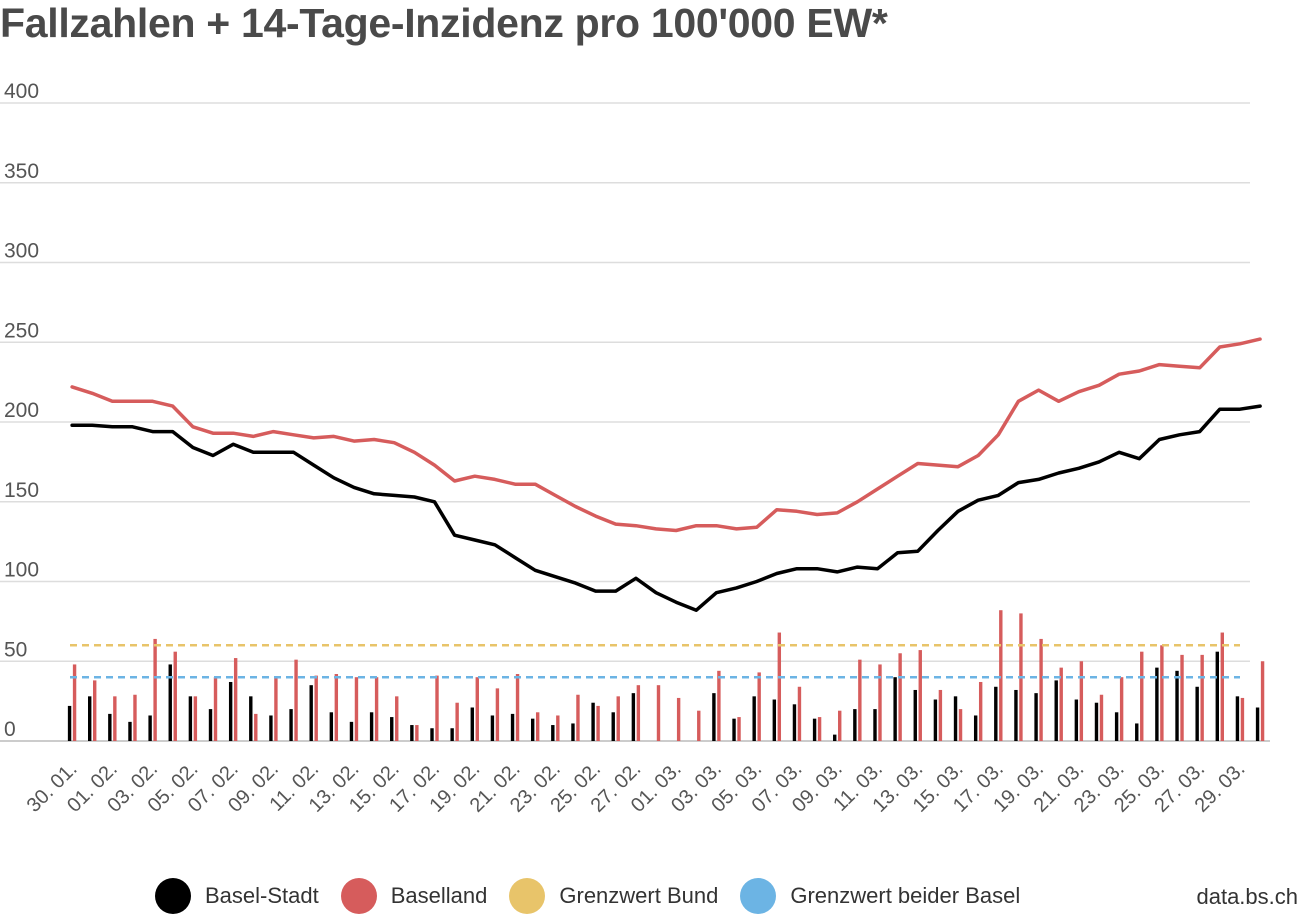  Describe the element at coordinates (10, 729) in the screenshot. I see `y-tick-label: 0` at that location.